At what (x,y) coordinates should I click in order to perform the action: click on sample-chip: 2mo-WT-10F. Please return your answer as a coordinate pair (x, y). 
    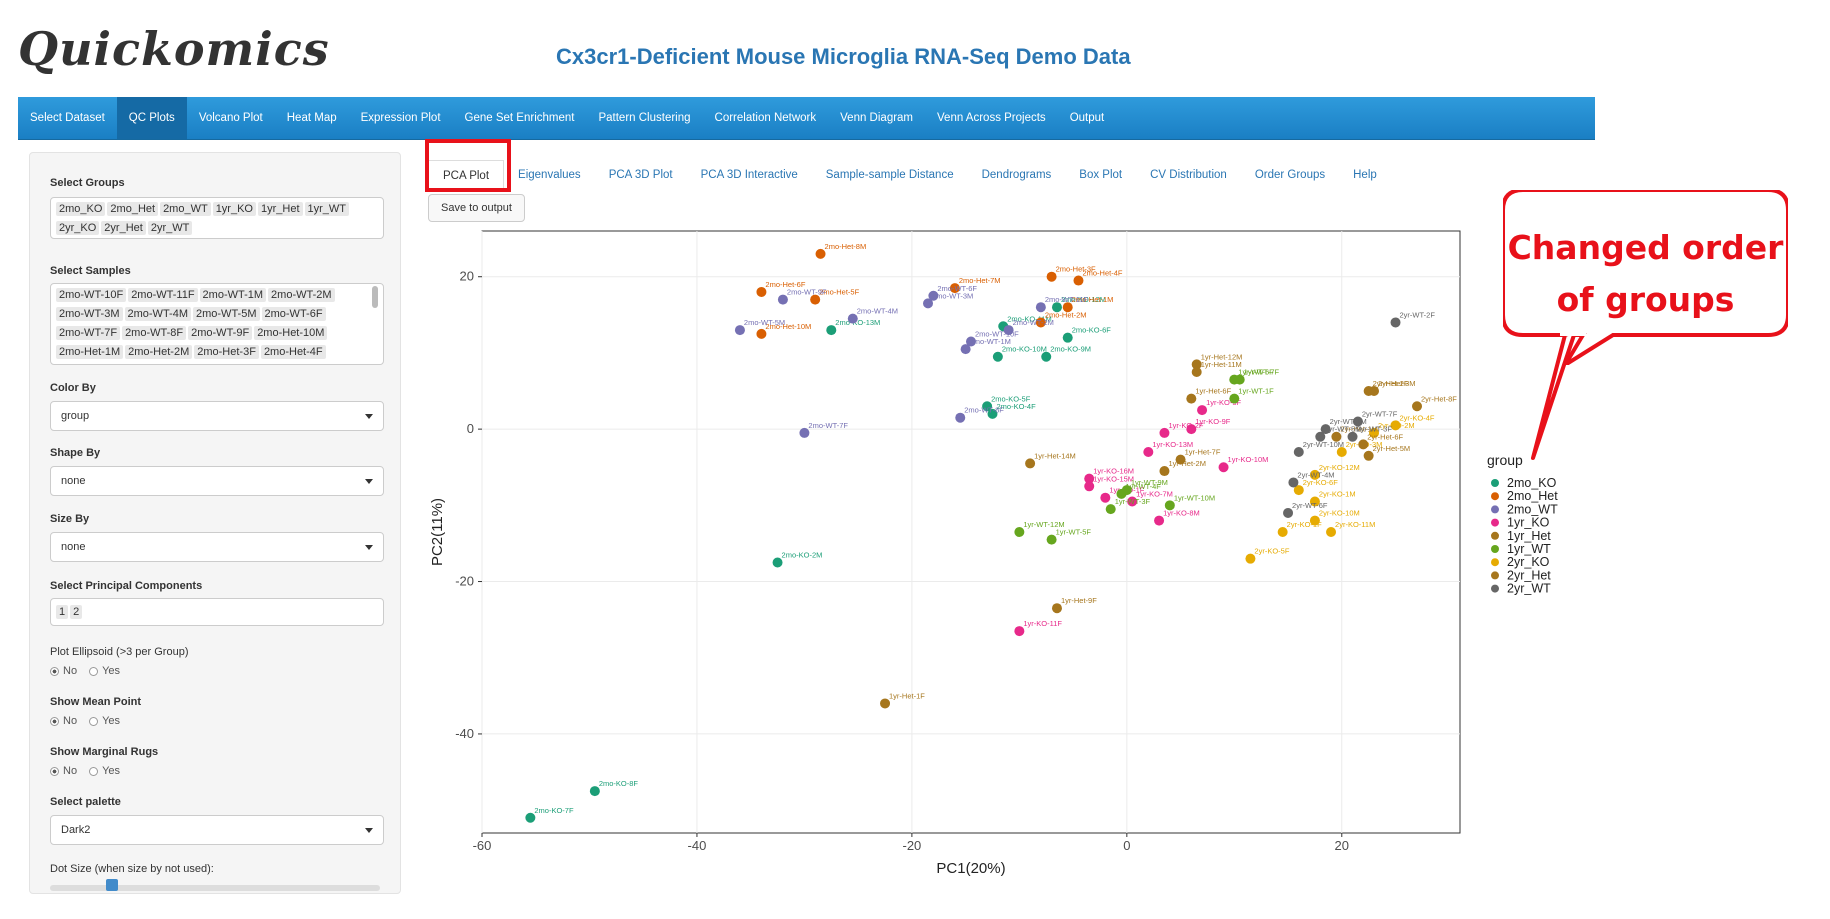
    Looking at the image, I should click on (91, 295).